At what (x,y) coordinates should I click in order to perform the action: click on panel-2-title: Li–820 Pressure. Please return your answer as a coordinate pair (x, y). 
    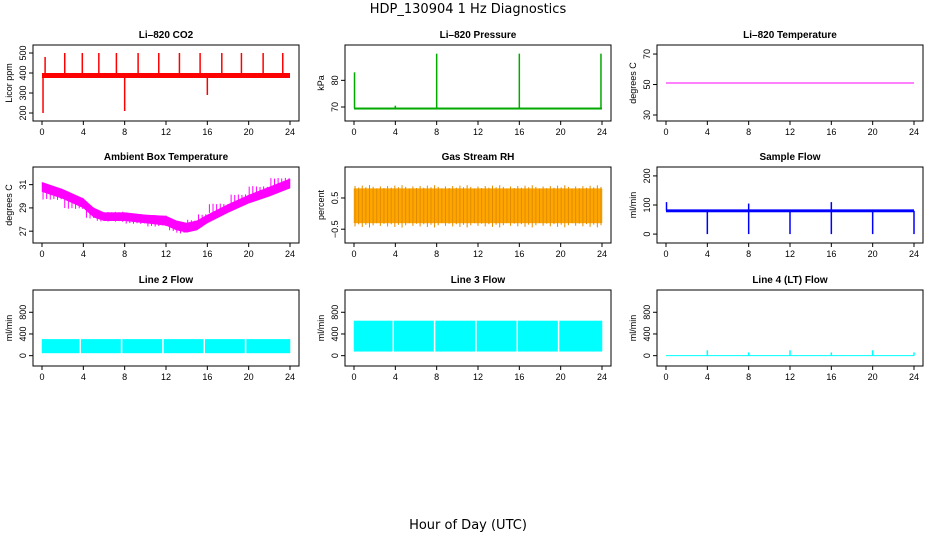
    Looking at the image, I should click on (478, 35).